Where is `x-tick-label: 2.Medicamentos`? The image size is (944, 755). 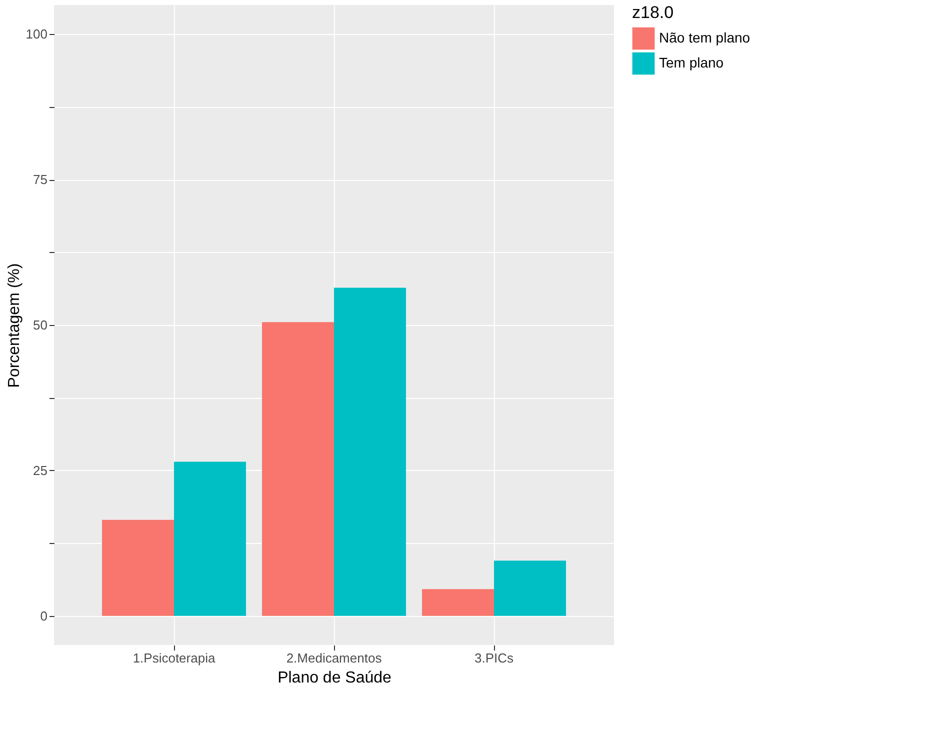 x-tick-label: 2.Medicamentos is located at coordinates (334, 658).